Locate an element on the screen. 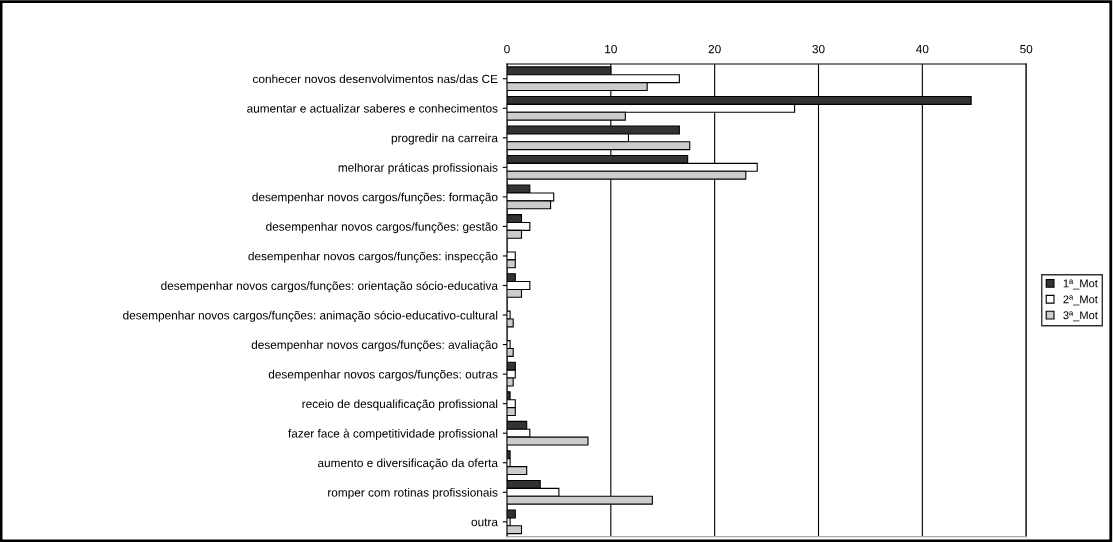 Image resolution: width=1113 pixels, height=542 pixels. y-tick-label: desempenhar novos cargos/funções: outras is located at coordinates (383, 375).